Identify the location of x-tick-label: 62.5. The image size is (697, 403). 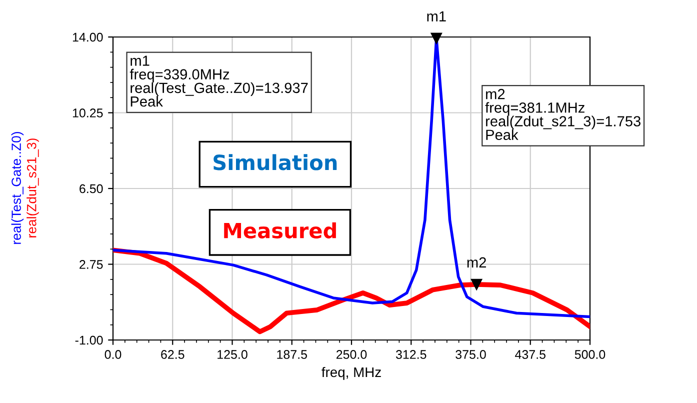
(172, 354).